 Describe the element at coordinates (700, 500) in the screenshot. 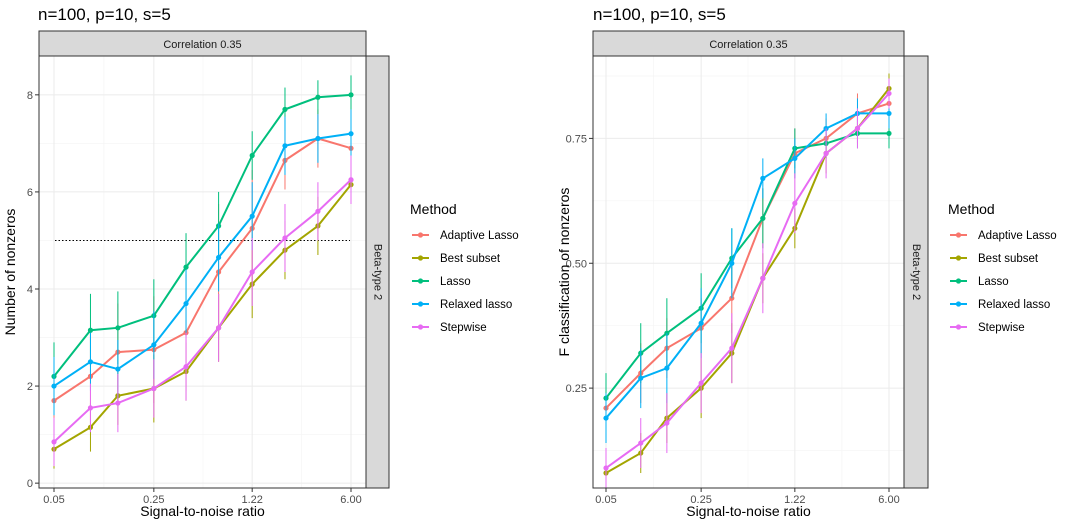

I see `x-tick-label: 0.25` at that location.